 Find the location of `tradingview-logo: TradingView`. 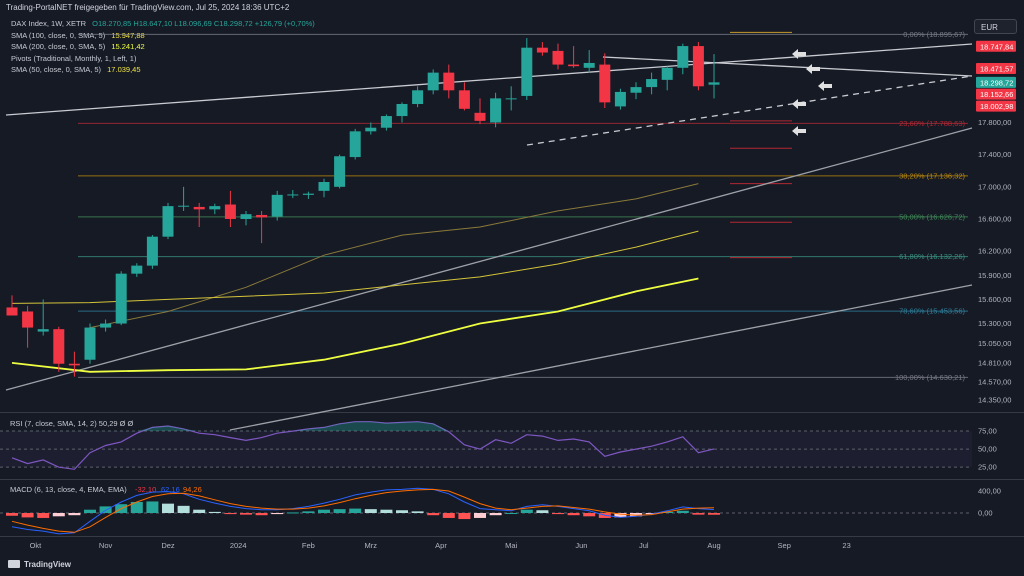

tradingview-logo: TradingView is located at coordinates (39, 564).